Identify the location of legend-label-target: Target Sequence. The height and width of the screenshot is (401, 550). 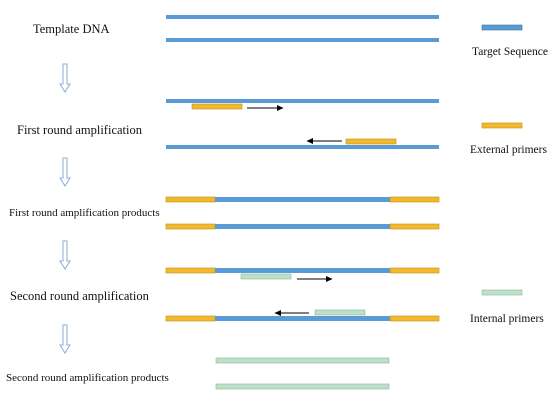
(510, 52).